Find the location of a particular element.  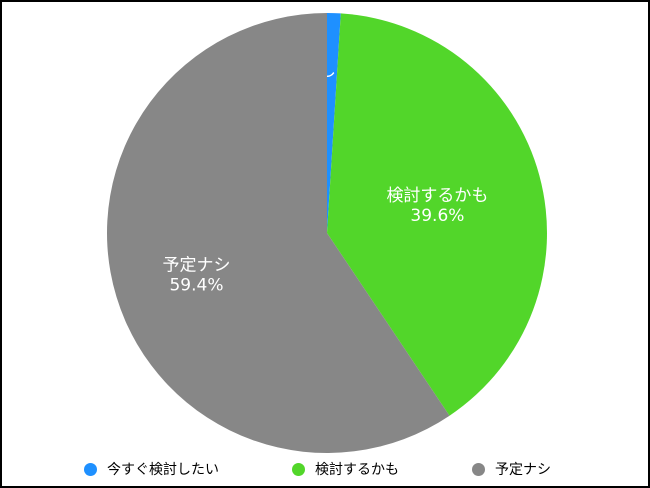

slice-category-label-3: 予定ナシ is located at coordinates (197, 266).